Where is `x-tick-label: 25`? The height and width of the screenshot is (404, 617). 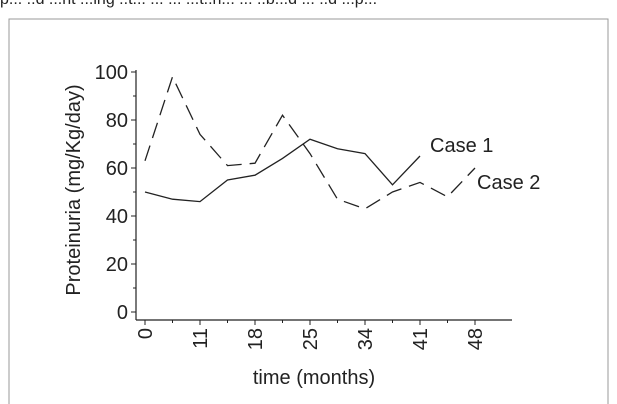
x-tick-label: 25 is located at coordinates (311, 339).